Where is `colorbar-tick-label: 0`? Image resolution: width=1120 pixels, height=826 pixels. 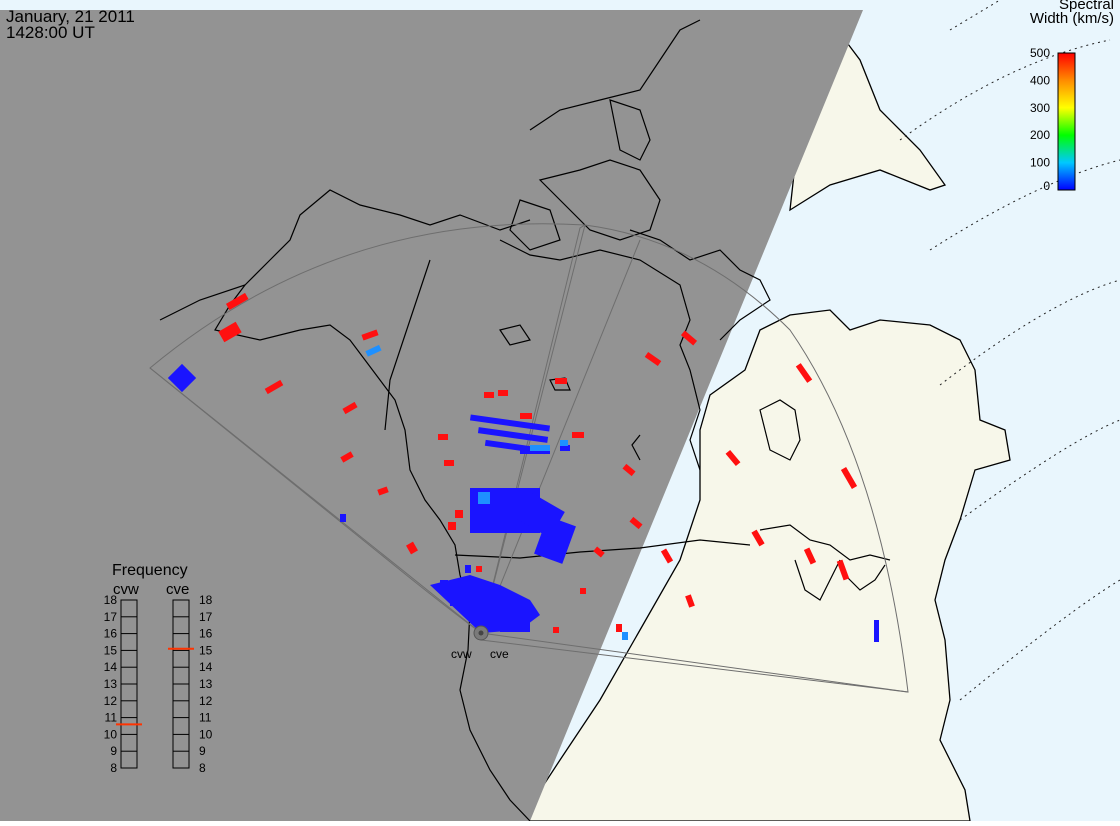 colorbar-tick-label: 0 is located at coordinates (1046, 186).